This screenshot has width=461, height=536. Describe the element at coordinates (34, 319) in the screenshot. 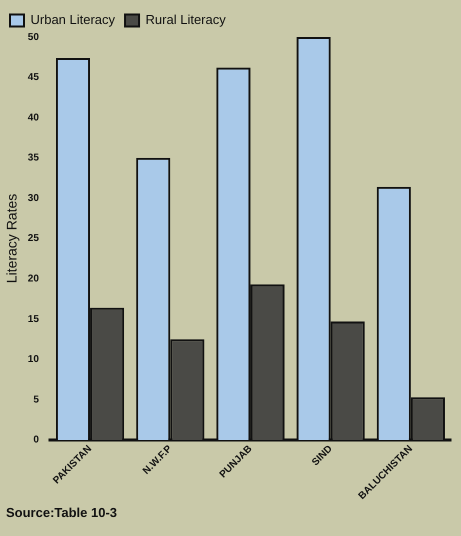

I see `y-tick-label: 15` at that location.